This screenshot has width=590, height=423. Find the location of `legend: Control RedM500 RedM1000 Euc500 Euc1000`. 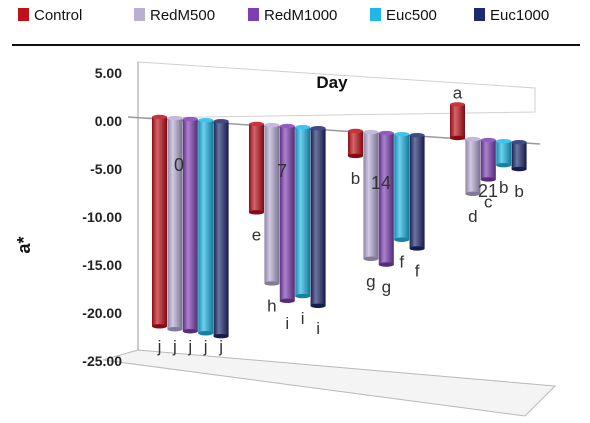

legend: Control RedM500 RedM1000 Euc500 Euc1000 is located at coordinates (283, 15).